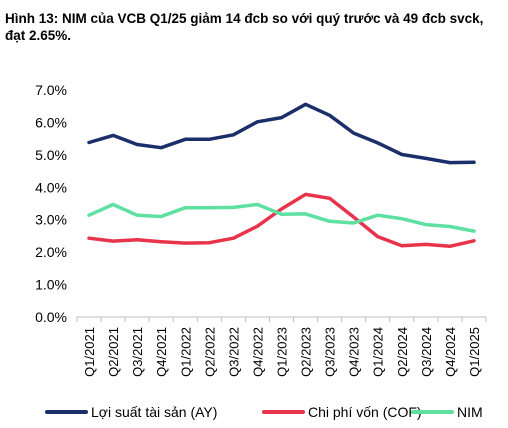 This screenshot has height=428, width=508. I want to click on x-tick-label: Q4/2024, so click(450, 352).